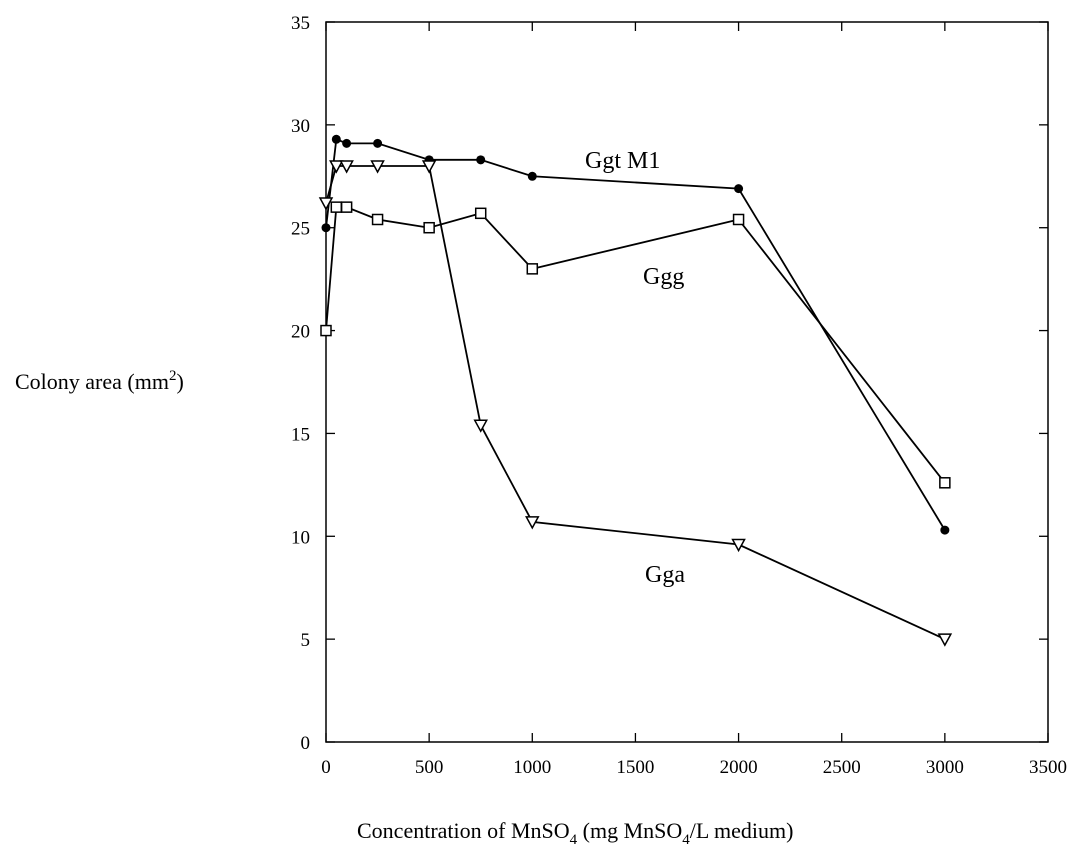  Describe the element at coordinates (663, 277) in the screenshot. I see `series-label-ggg: Ggg` at that location.